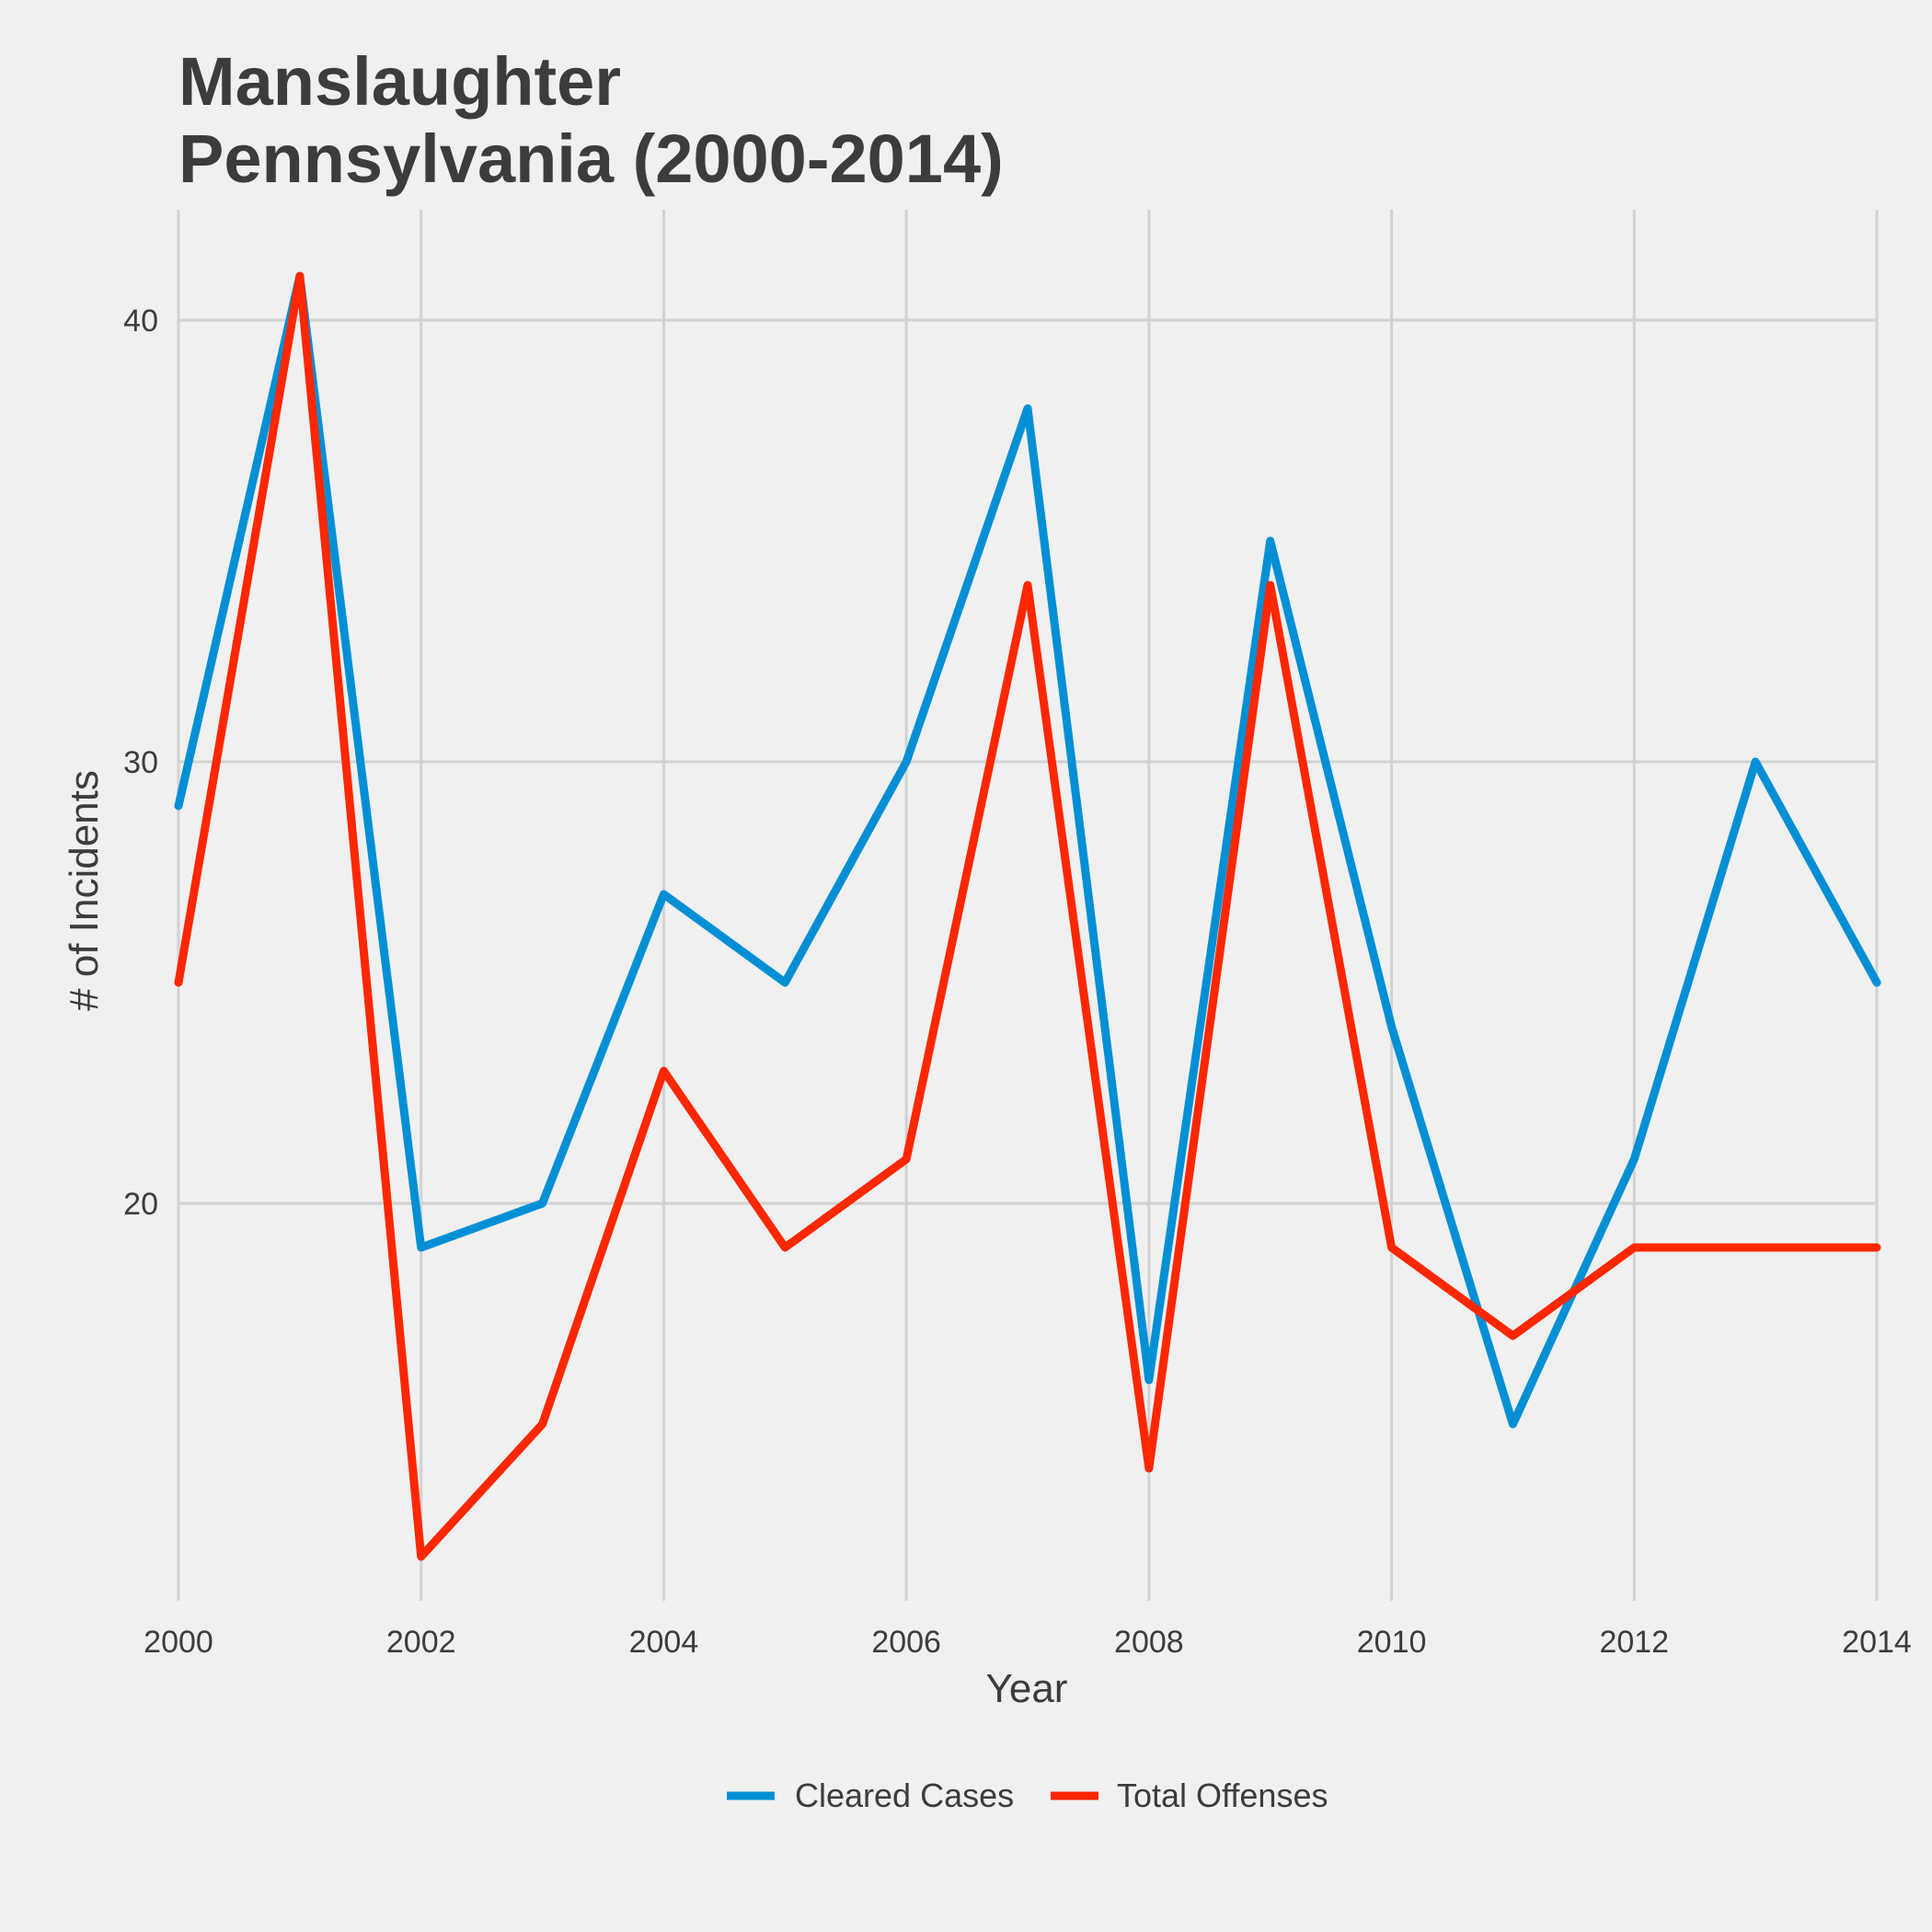 Image resolution: width=1932 pixels, height=1932 pixels. I want to click on y-tick-label-20: 20, so click(140, 1204).